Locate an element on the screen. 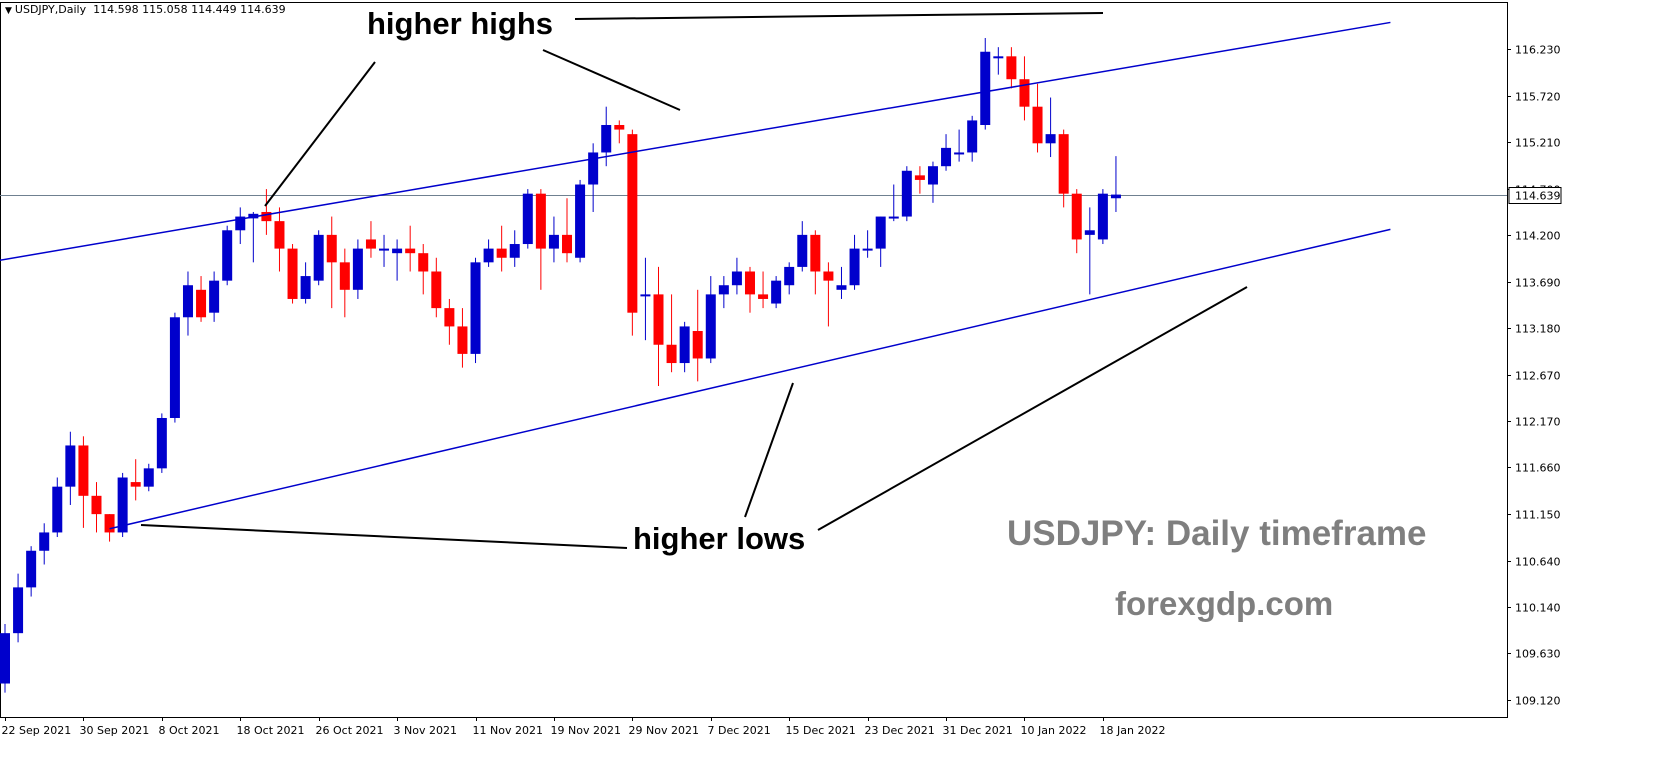 The height and width of the screenshot is (780, 1653). watermark-site: forexgdp.com is located at coordinates (1224, 603).